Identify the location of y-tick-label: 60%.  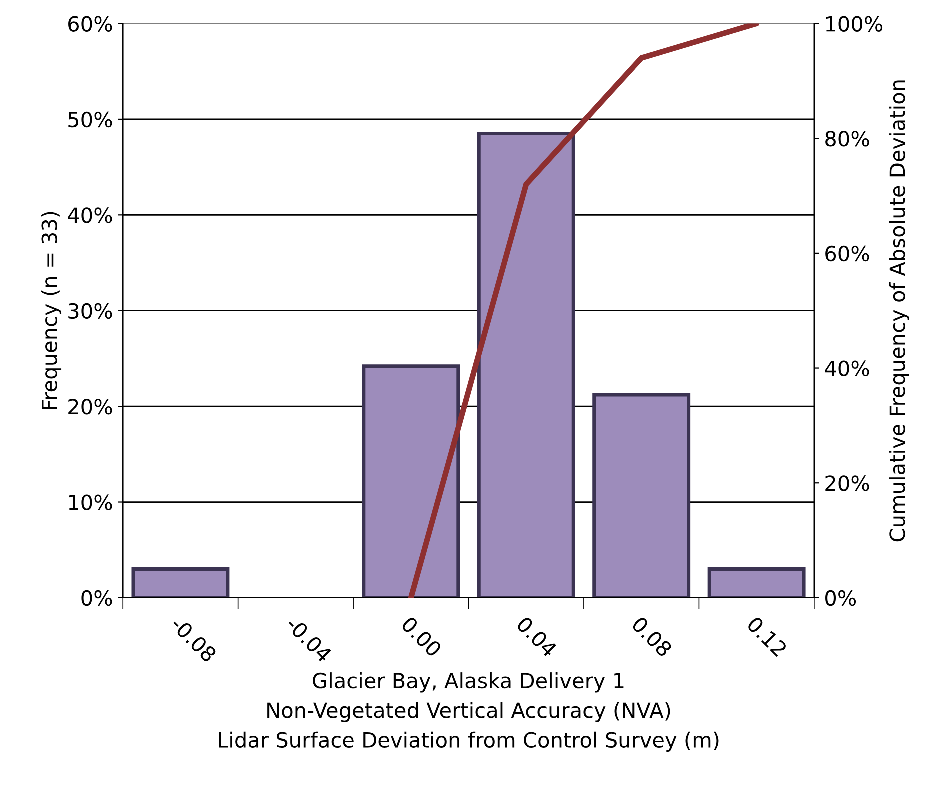
(90, 24).